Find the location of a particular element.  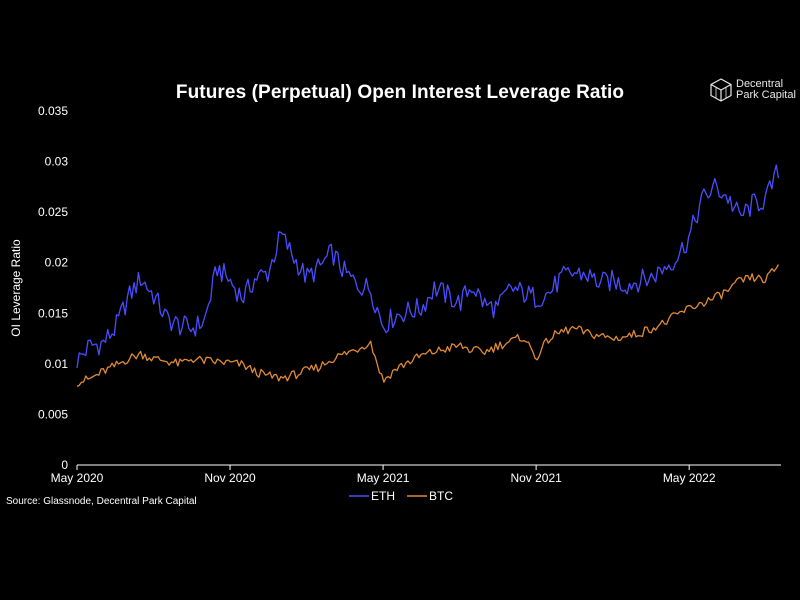

cube-logo-icon is located at coordinates (721, 90).